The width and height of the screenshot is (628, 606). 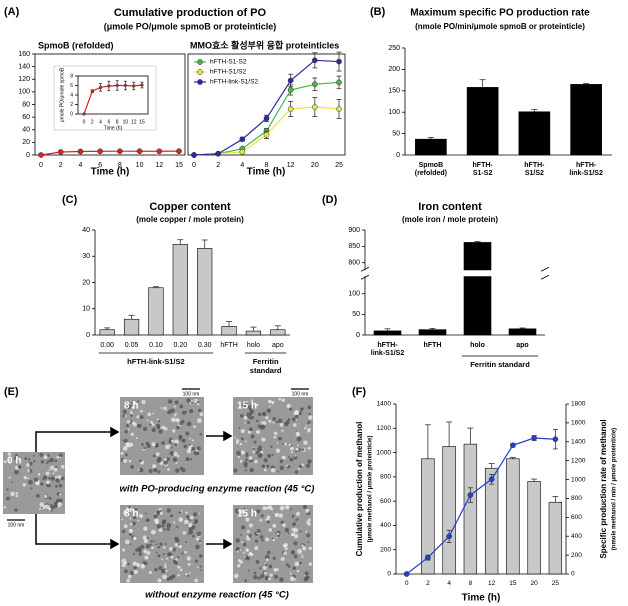 I want to click on y-tick-label: 4, so click(x=71, y=95).